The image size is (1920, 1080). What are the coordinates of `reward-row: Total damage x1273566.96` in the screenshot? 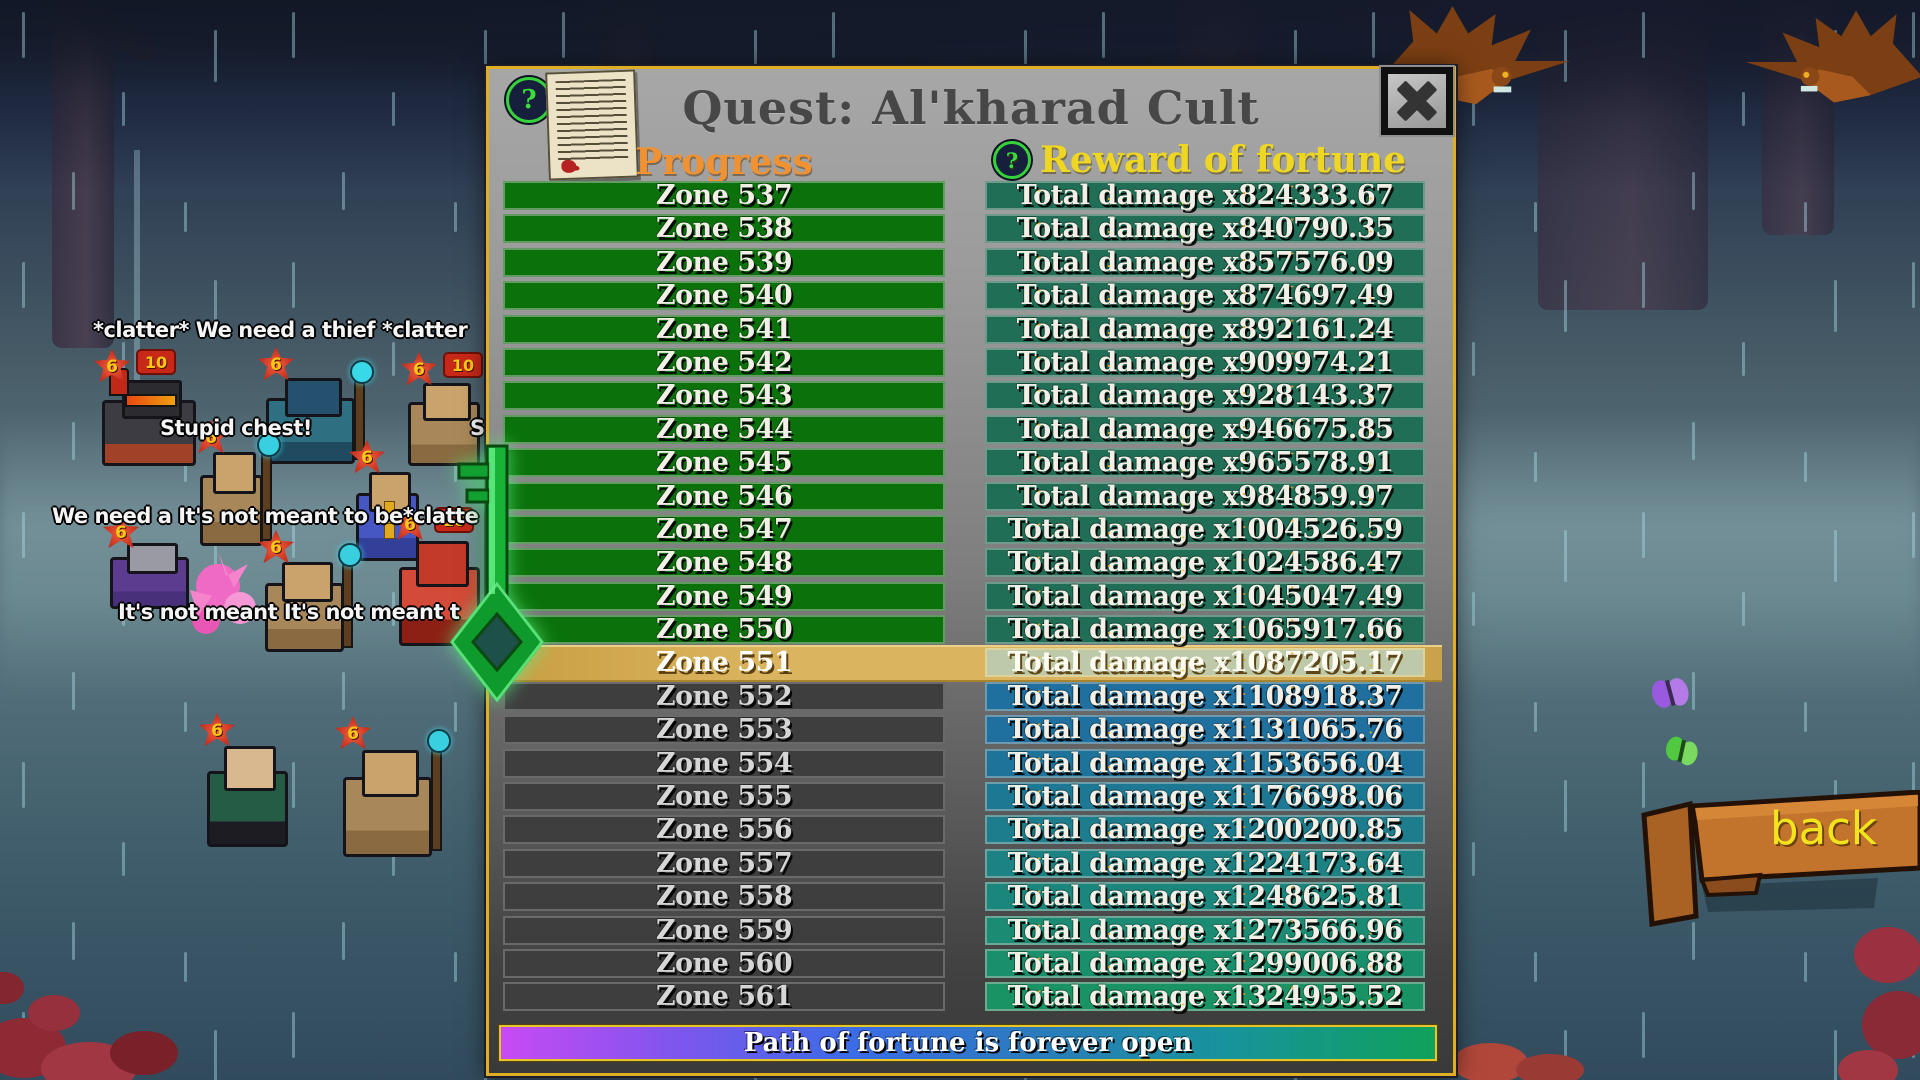 It's located at (1205, 930).